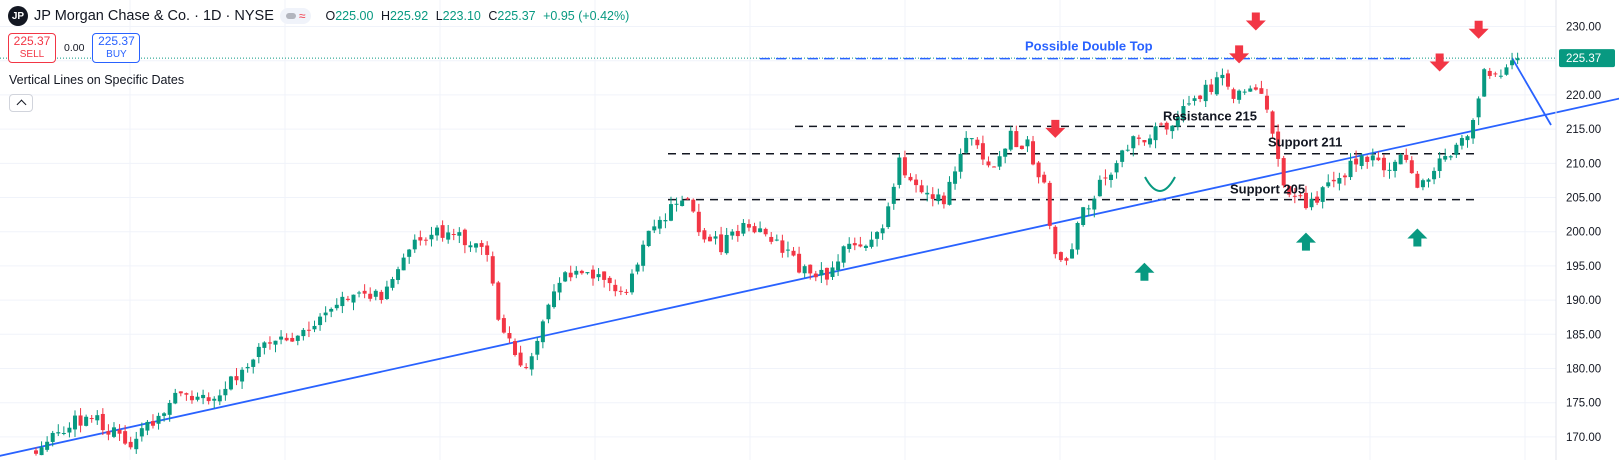 The width and height of the screenshot is (1619, 460). What do you see at coordinates (1531, 91) in the screenshot?
I see `projection-line` at bounding box center [1531, 91].